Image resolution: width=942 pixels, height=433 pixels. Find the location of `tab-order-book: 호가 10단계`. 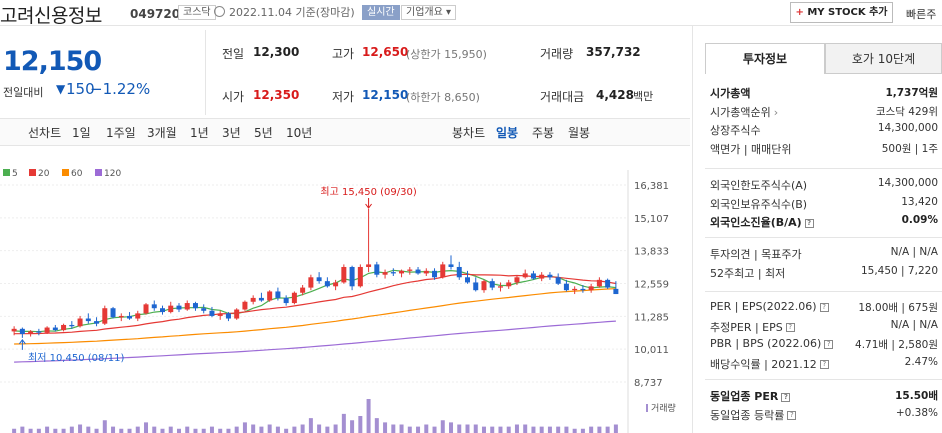

tab-order-book: 호가 10단계 is located at coordinates (883, 58).